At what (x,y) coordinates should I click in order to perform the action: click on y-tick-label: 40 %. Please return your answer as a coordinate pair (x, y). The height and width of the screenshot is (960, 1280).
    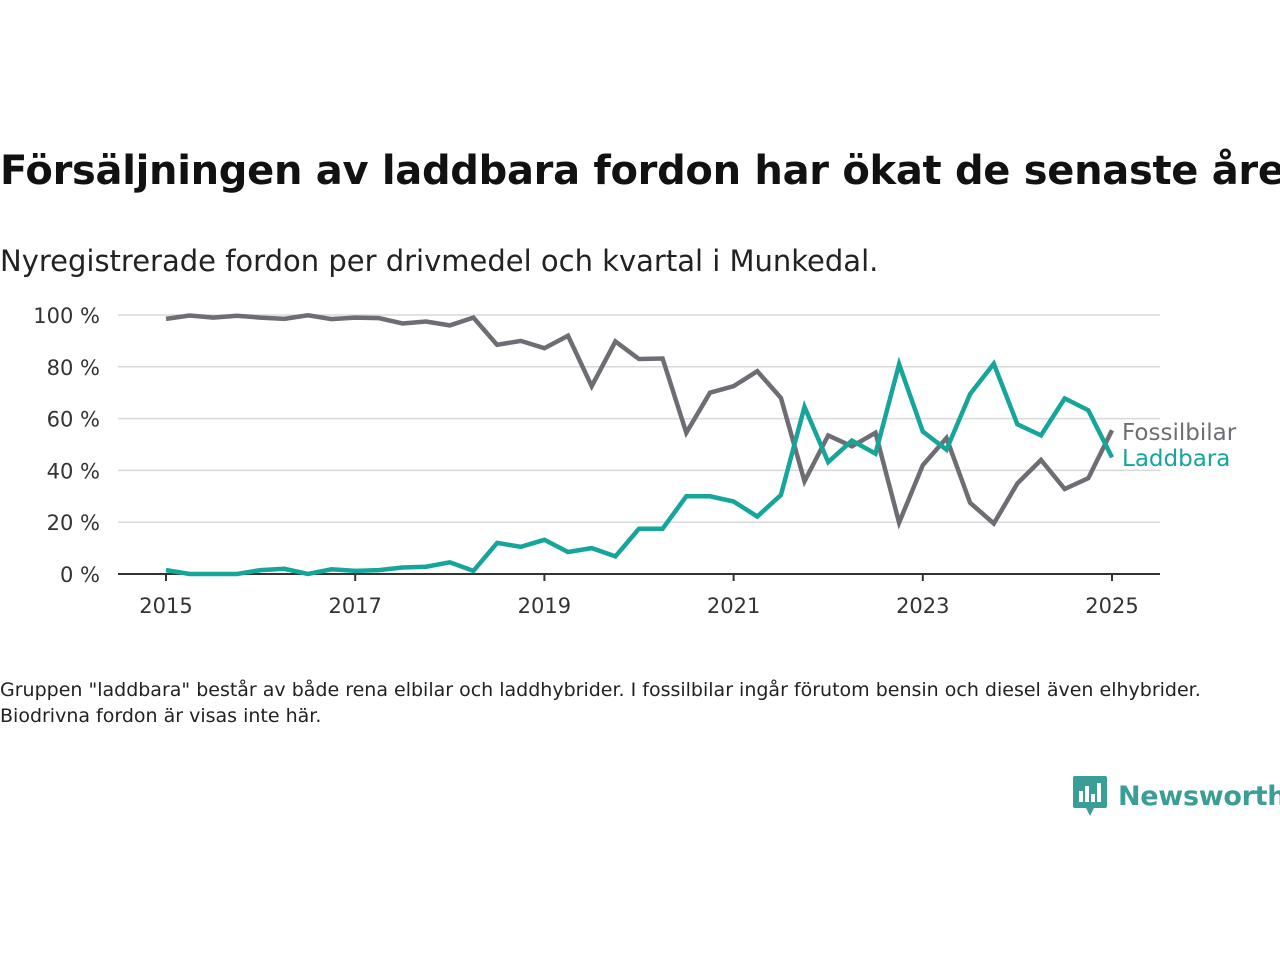
    Looking at the image, I should click on (73, 471).